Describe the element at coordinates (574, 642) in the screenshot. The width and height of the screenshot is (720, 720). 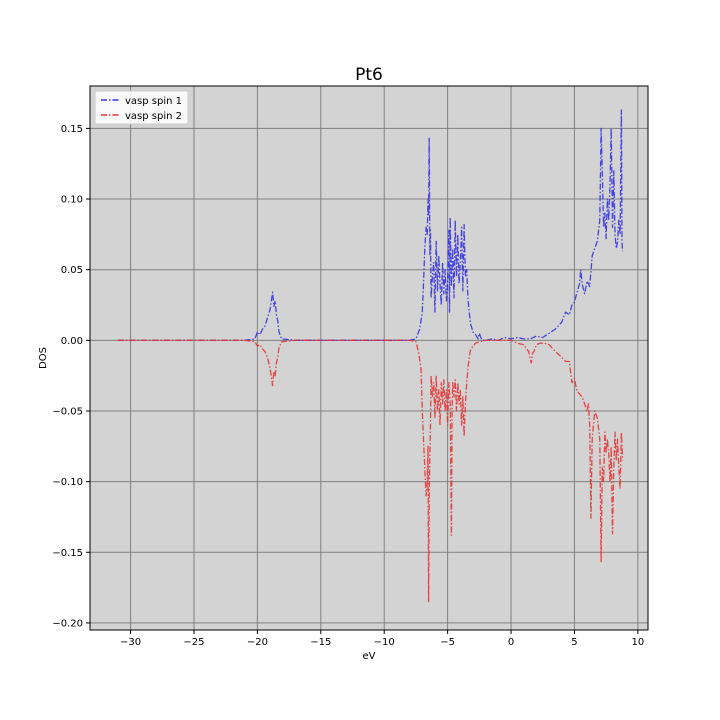
I see `x-tick-label: 5` at that location.